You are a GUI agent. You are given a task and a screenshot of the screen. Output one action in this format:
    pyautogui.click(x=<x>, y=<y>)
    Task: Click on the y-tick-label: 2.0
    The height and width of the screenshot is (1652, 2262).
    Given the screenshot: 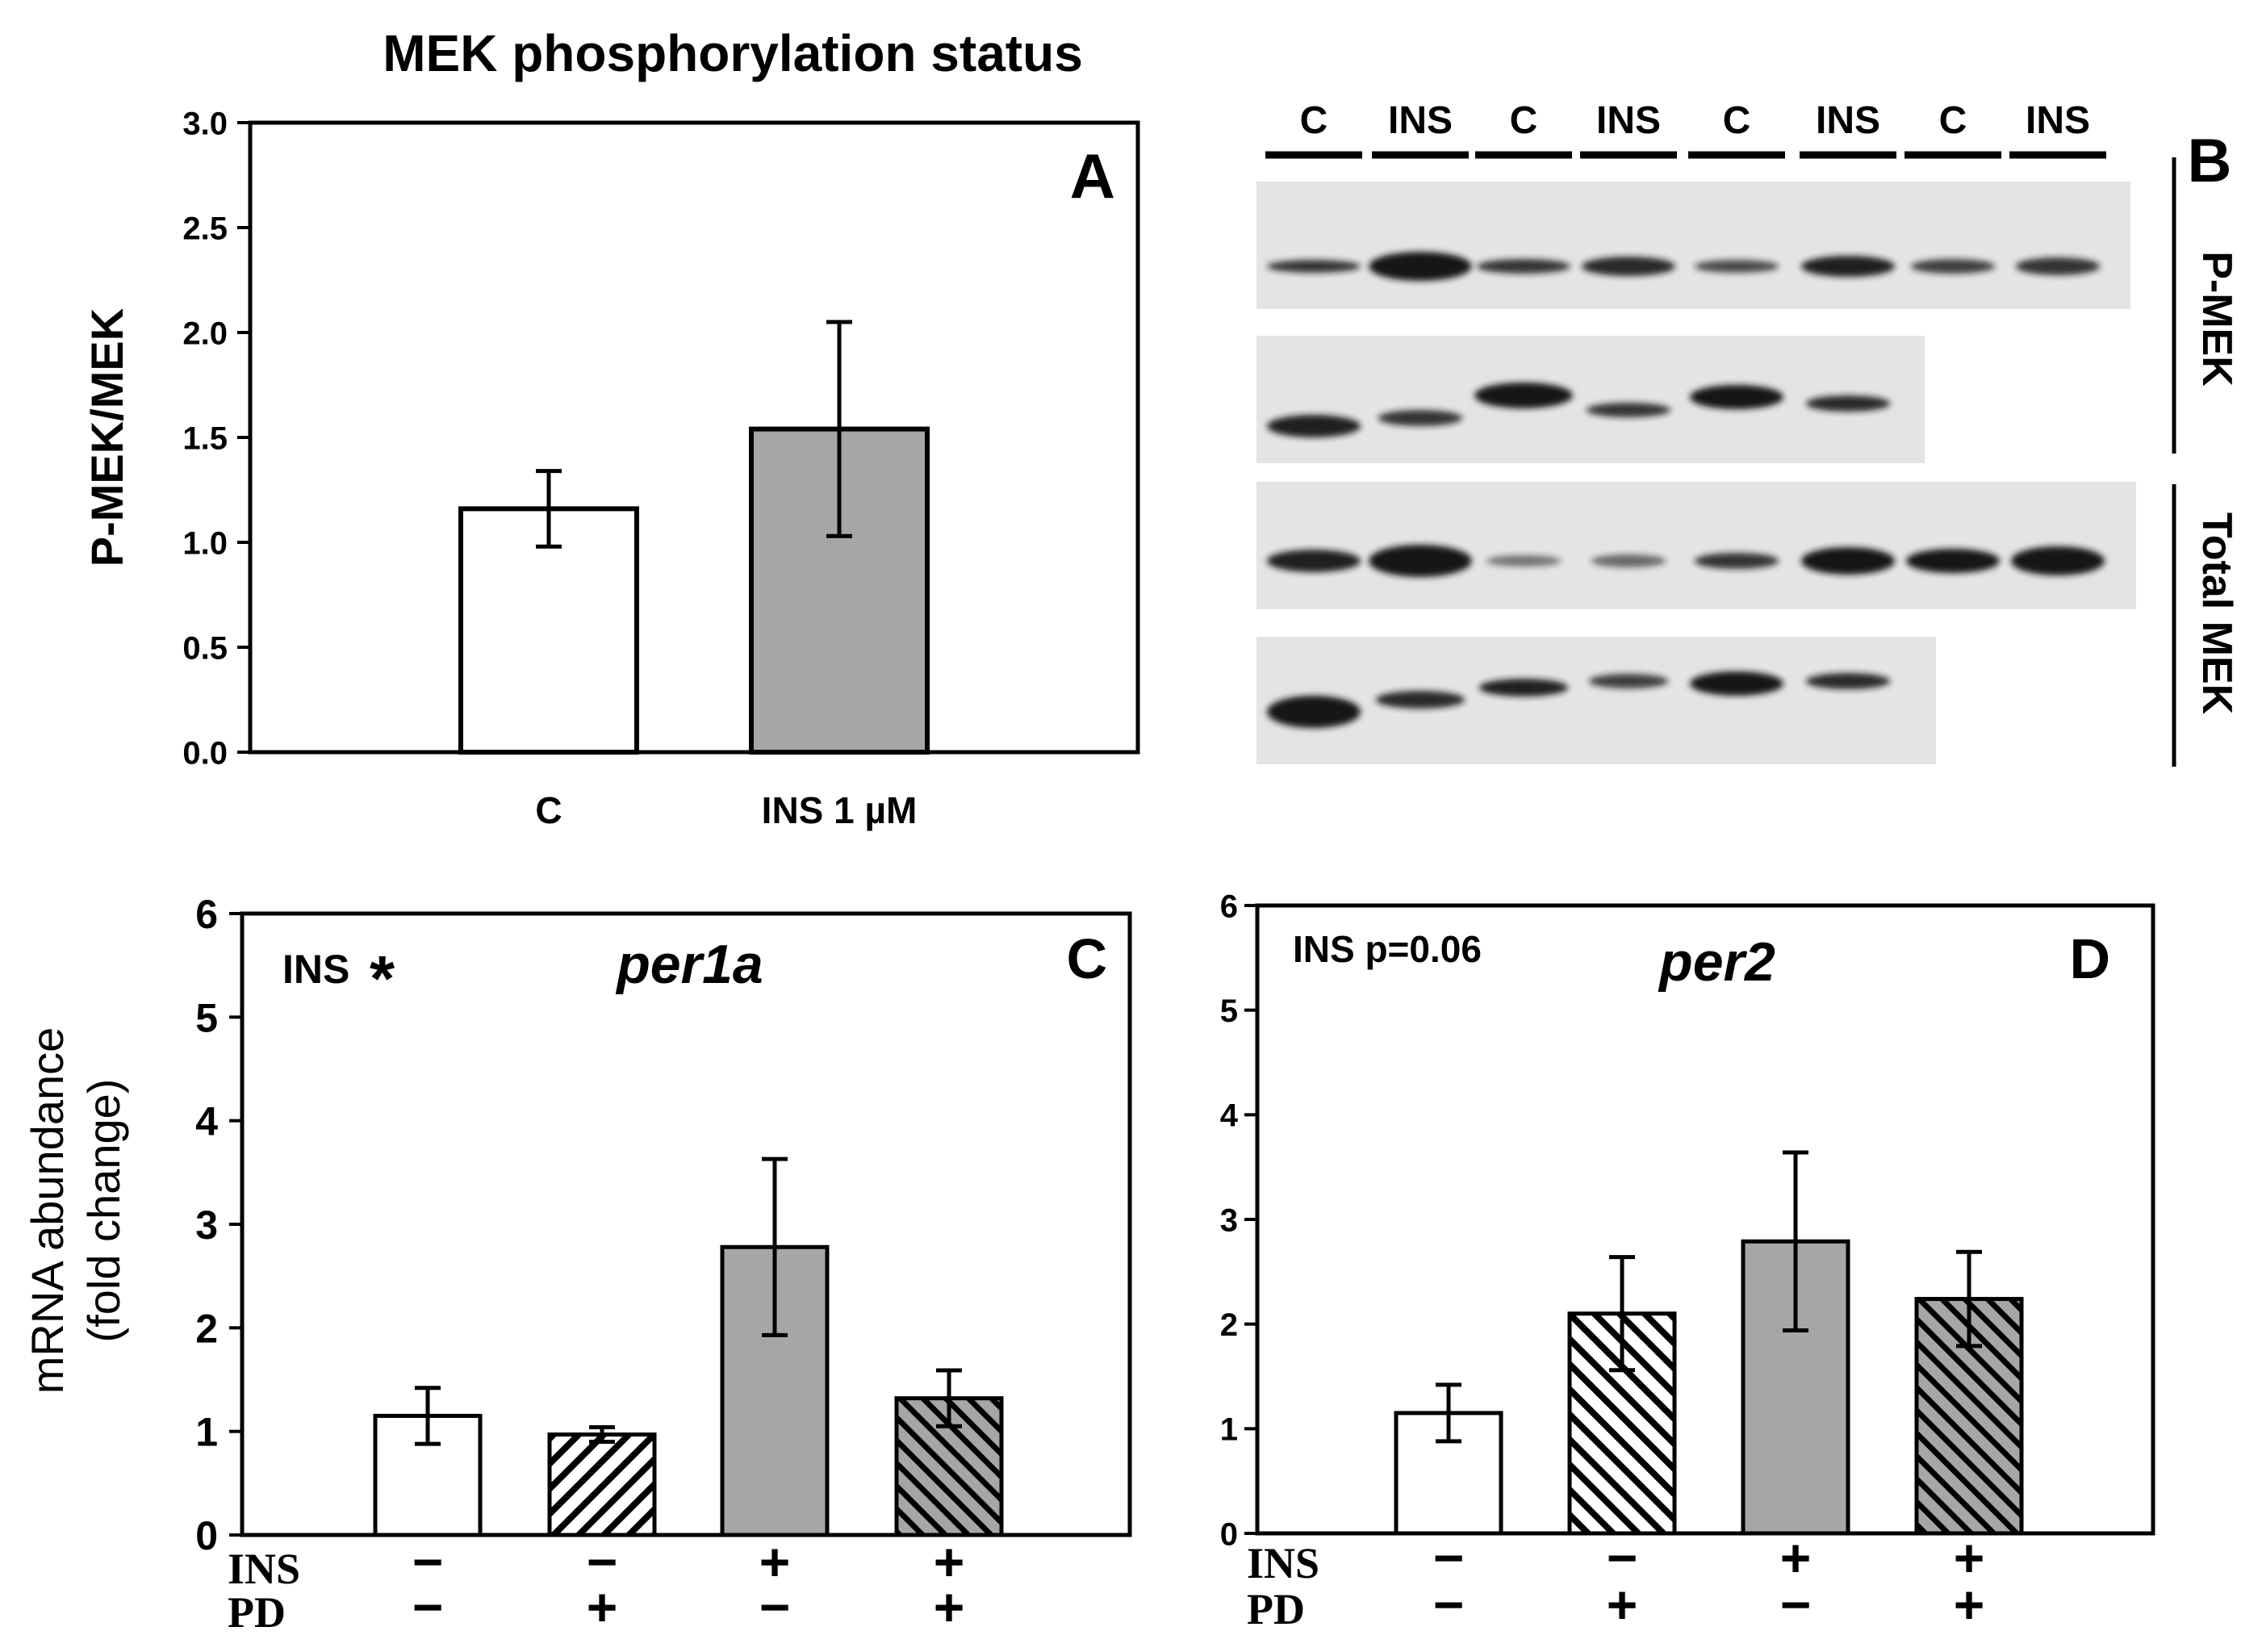 What is the action you would take?
    pyautogui.click(x=205, y=333)
    